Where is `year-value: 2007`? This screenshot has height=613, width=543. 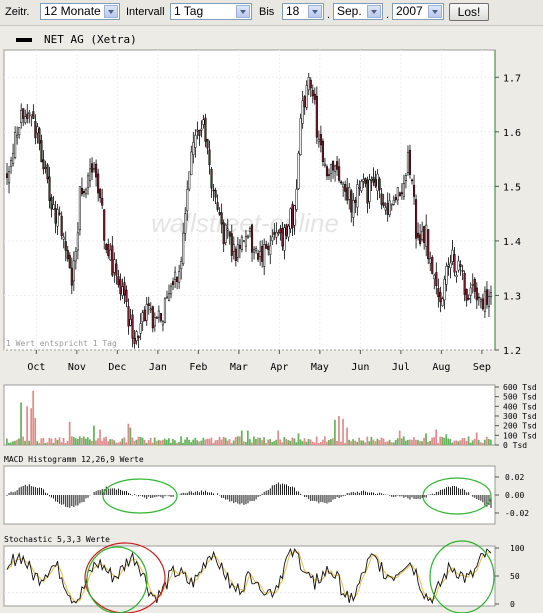
year-value: 2007 is located at coordinates (409, 11).